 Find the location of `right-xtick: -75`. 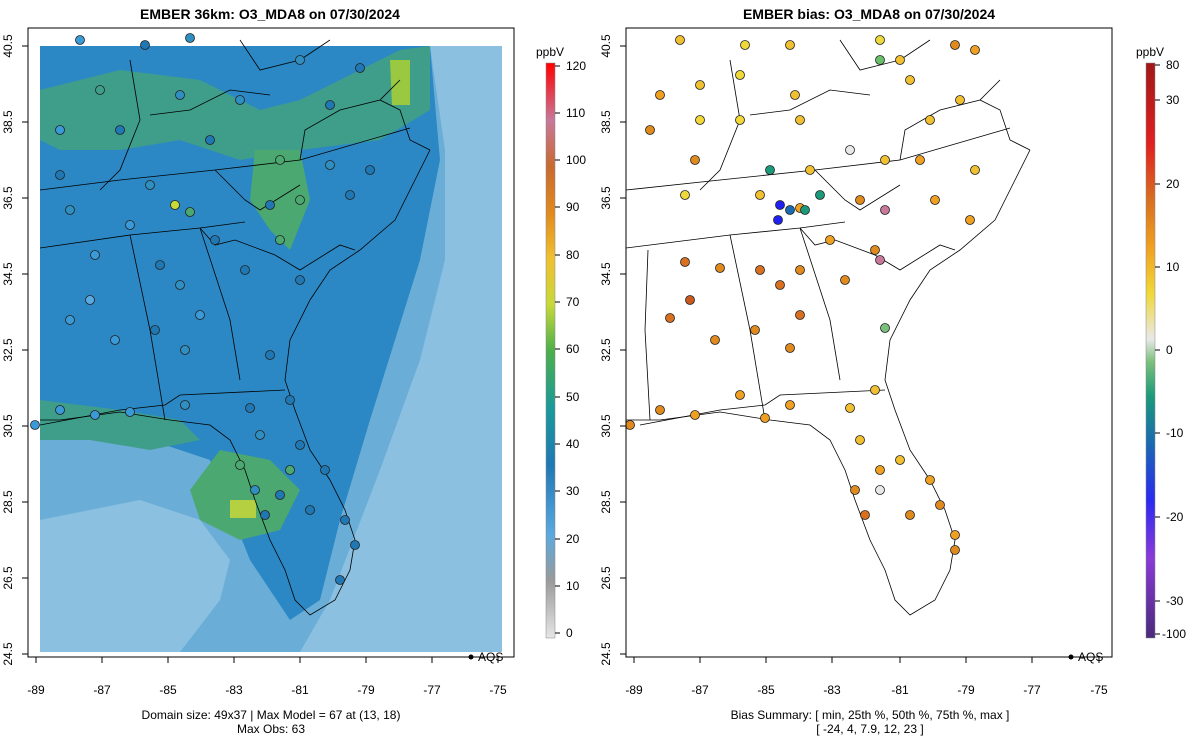

right-xtick: -75 is located at coordinates (1099, 690).